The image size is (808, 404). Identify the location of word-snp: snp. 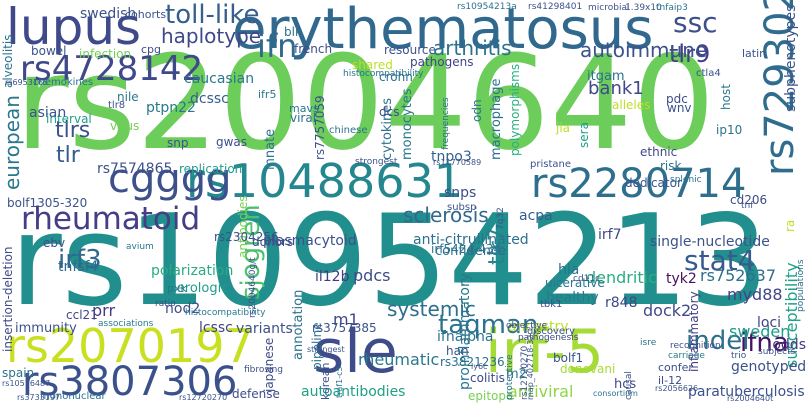
(178, 143).